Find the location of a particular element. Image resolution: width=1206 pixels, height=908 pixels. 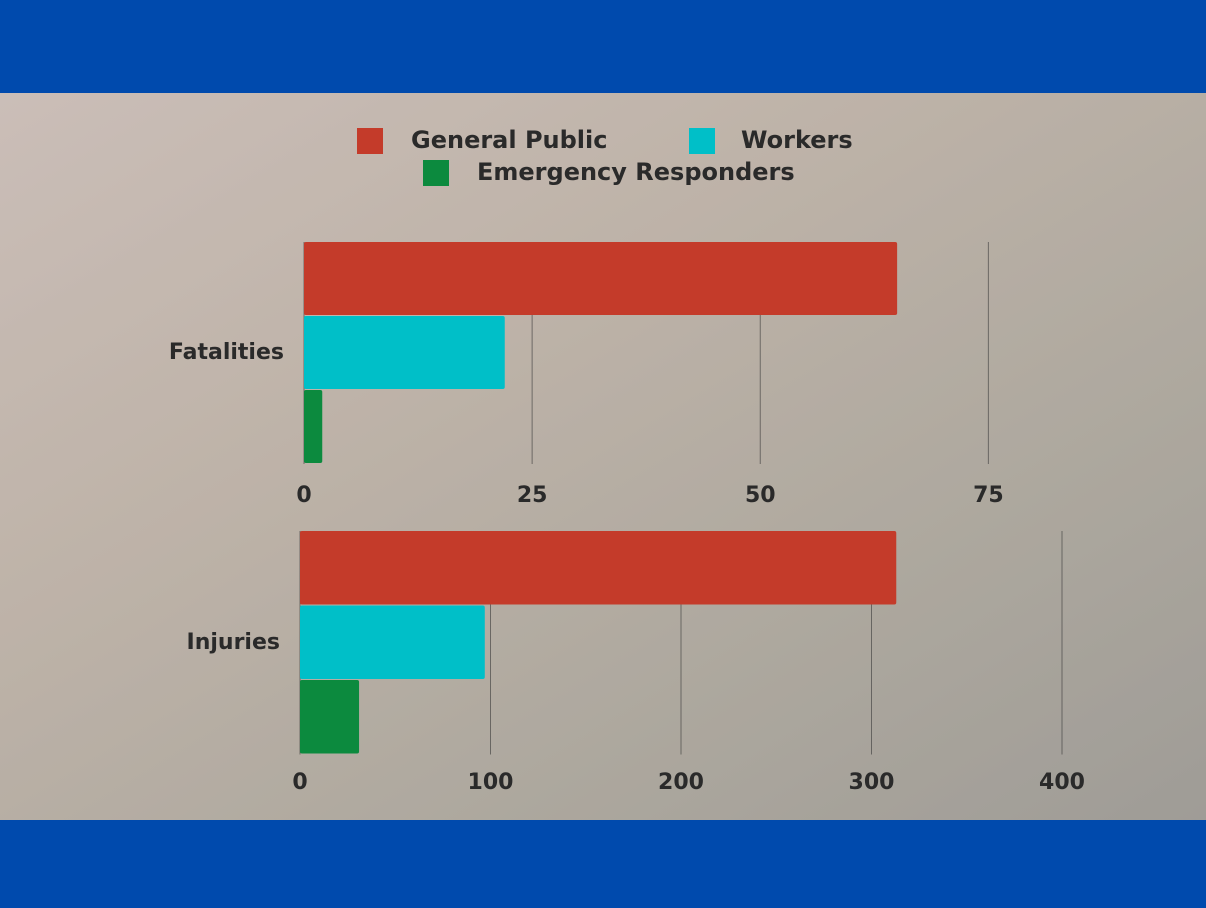

x-tick-label: 300 is located at coordinates (872, 782).